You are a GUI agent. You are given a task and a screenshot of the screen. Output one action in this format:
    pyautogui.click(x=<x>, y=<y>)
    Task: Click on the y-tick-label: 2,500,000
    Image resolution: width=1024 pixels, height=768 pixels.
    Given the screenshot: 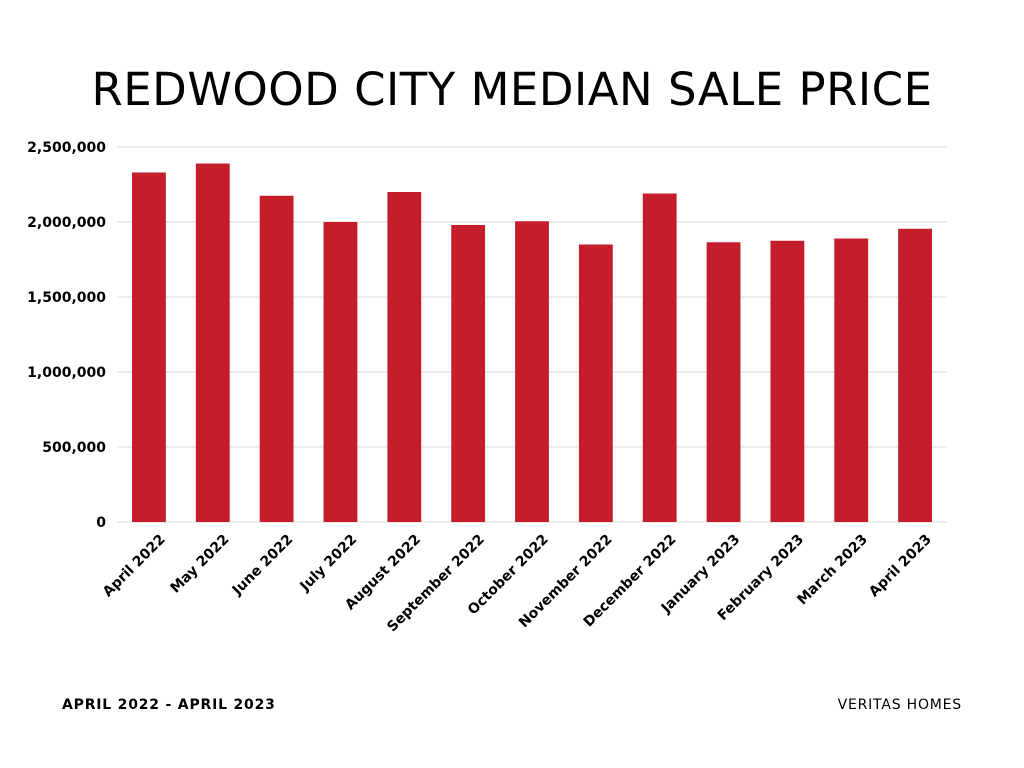 What is the action you would take?
    pyautogui.click(x=66, y=148)
    